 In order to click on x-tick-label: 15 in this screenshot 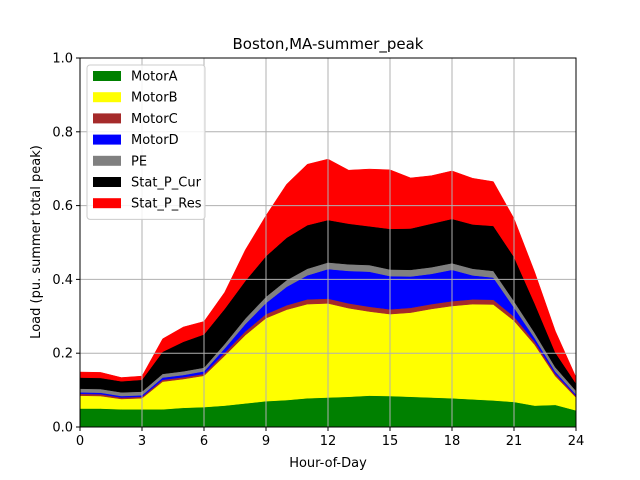, I will do `click(390, 441)`.